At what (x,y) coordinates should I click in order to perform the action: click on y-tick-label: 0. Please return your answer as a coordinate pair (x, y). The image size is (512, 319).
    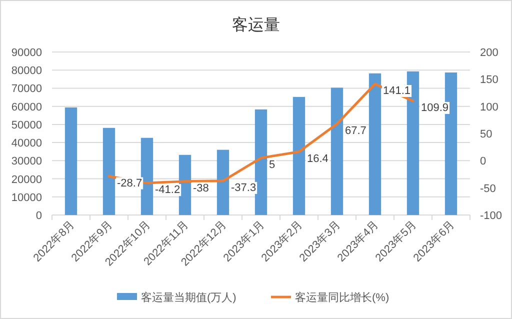
    Looking at the image, I should click on (39, 216).